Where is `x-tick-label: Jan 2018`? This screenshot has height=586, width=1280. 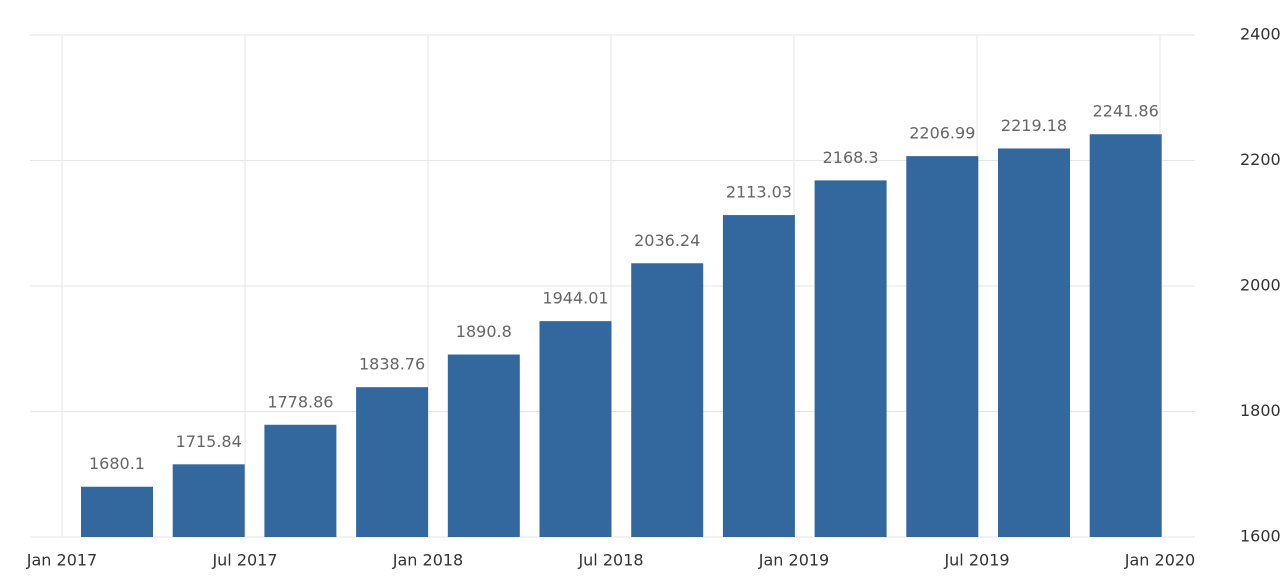 x-tick-label: Jan 2018 is located at coordinates (427, 560).